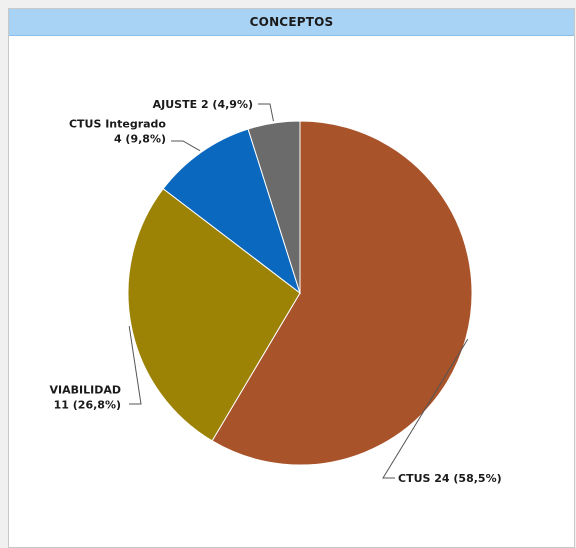  I want to click on slice-label-line: VIABILIDAD, so click(85, 390).